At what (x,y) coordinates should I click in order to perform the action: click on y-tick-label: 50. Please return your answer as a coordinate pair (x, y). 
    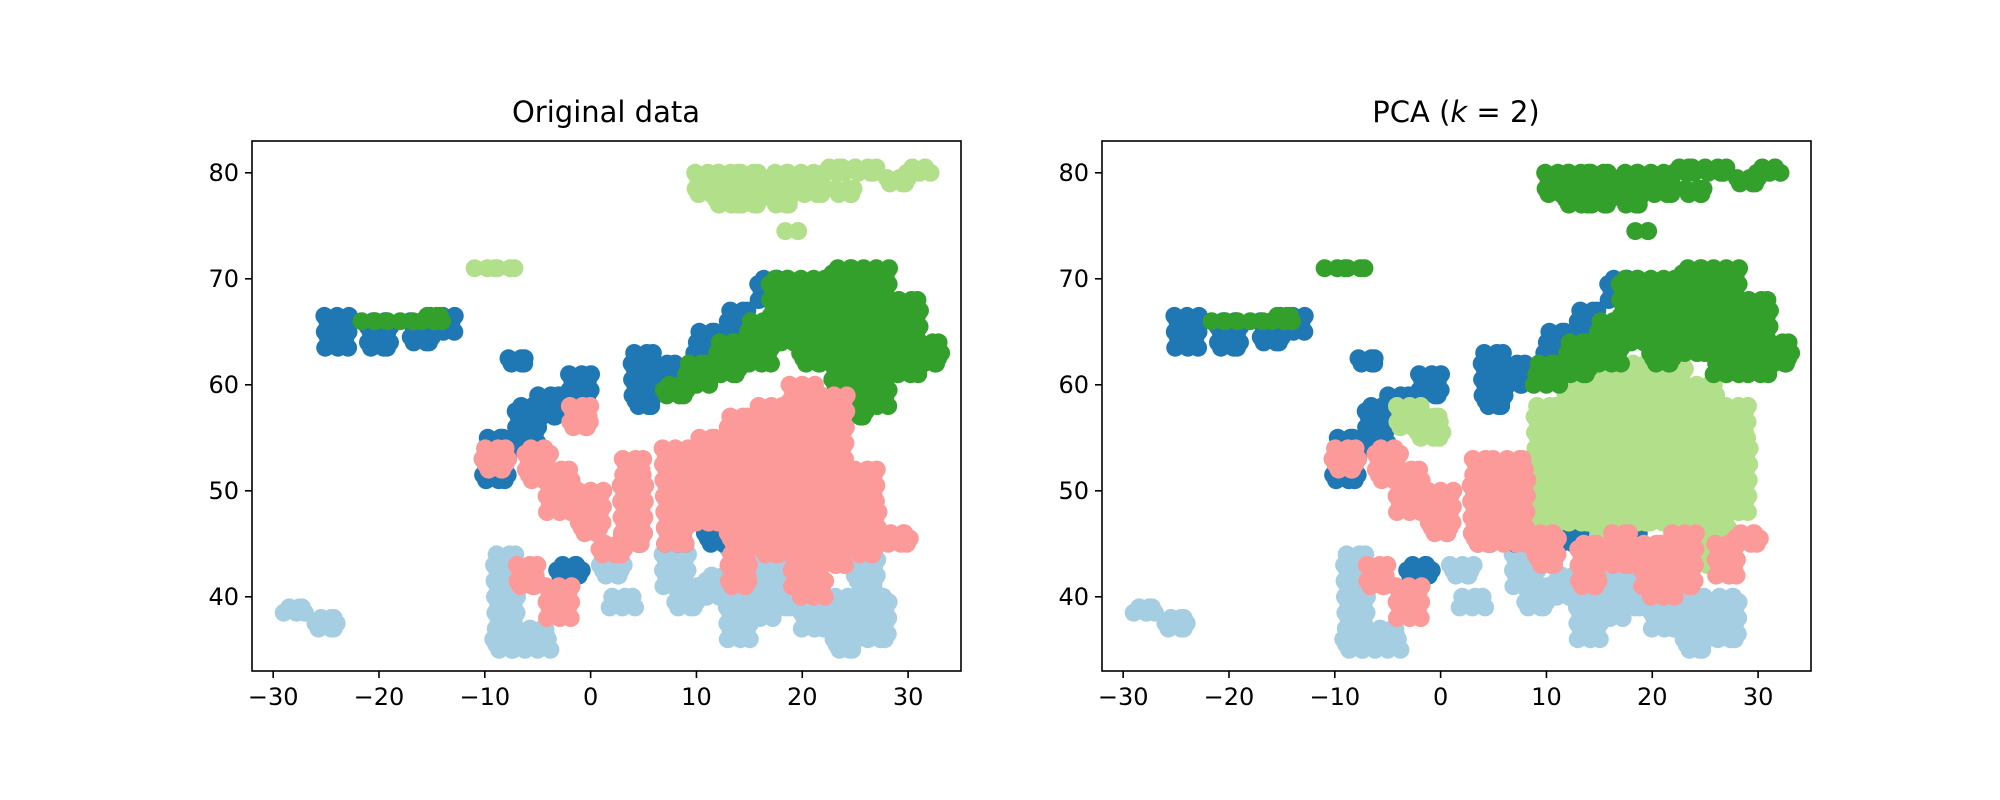
    Looking at the image, I should click on (223, 491).